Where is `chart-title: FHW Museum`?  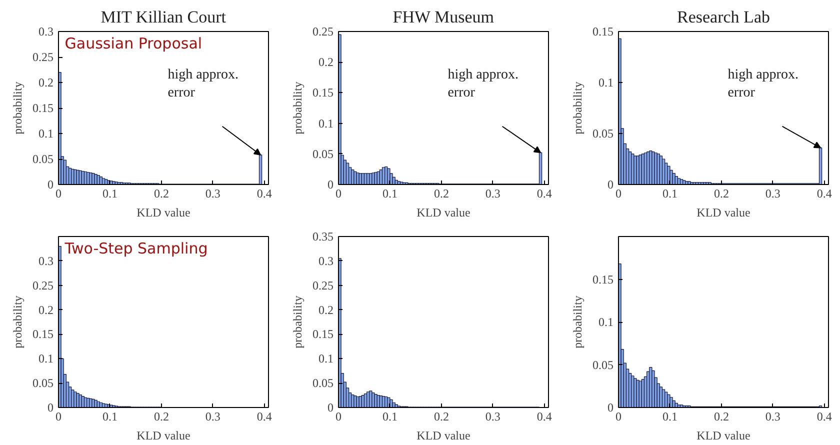
chart-title: FHW Museum is located at coordinates (443, 17).